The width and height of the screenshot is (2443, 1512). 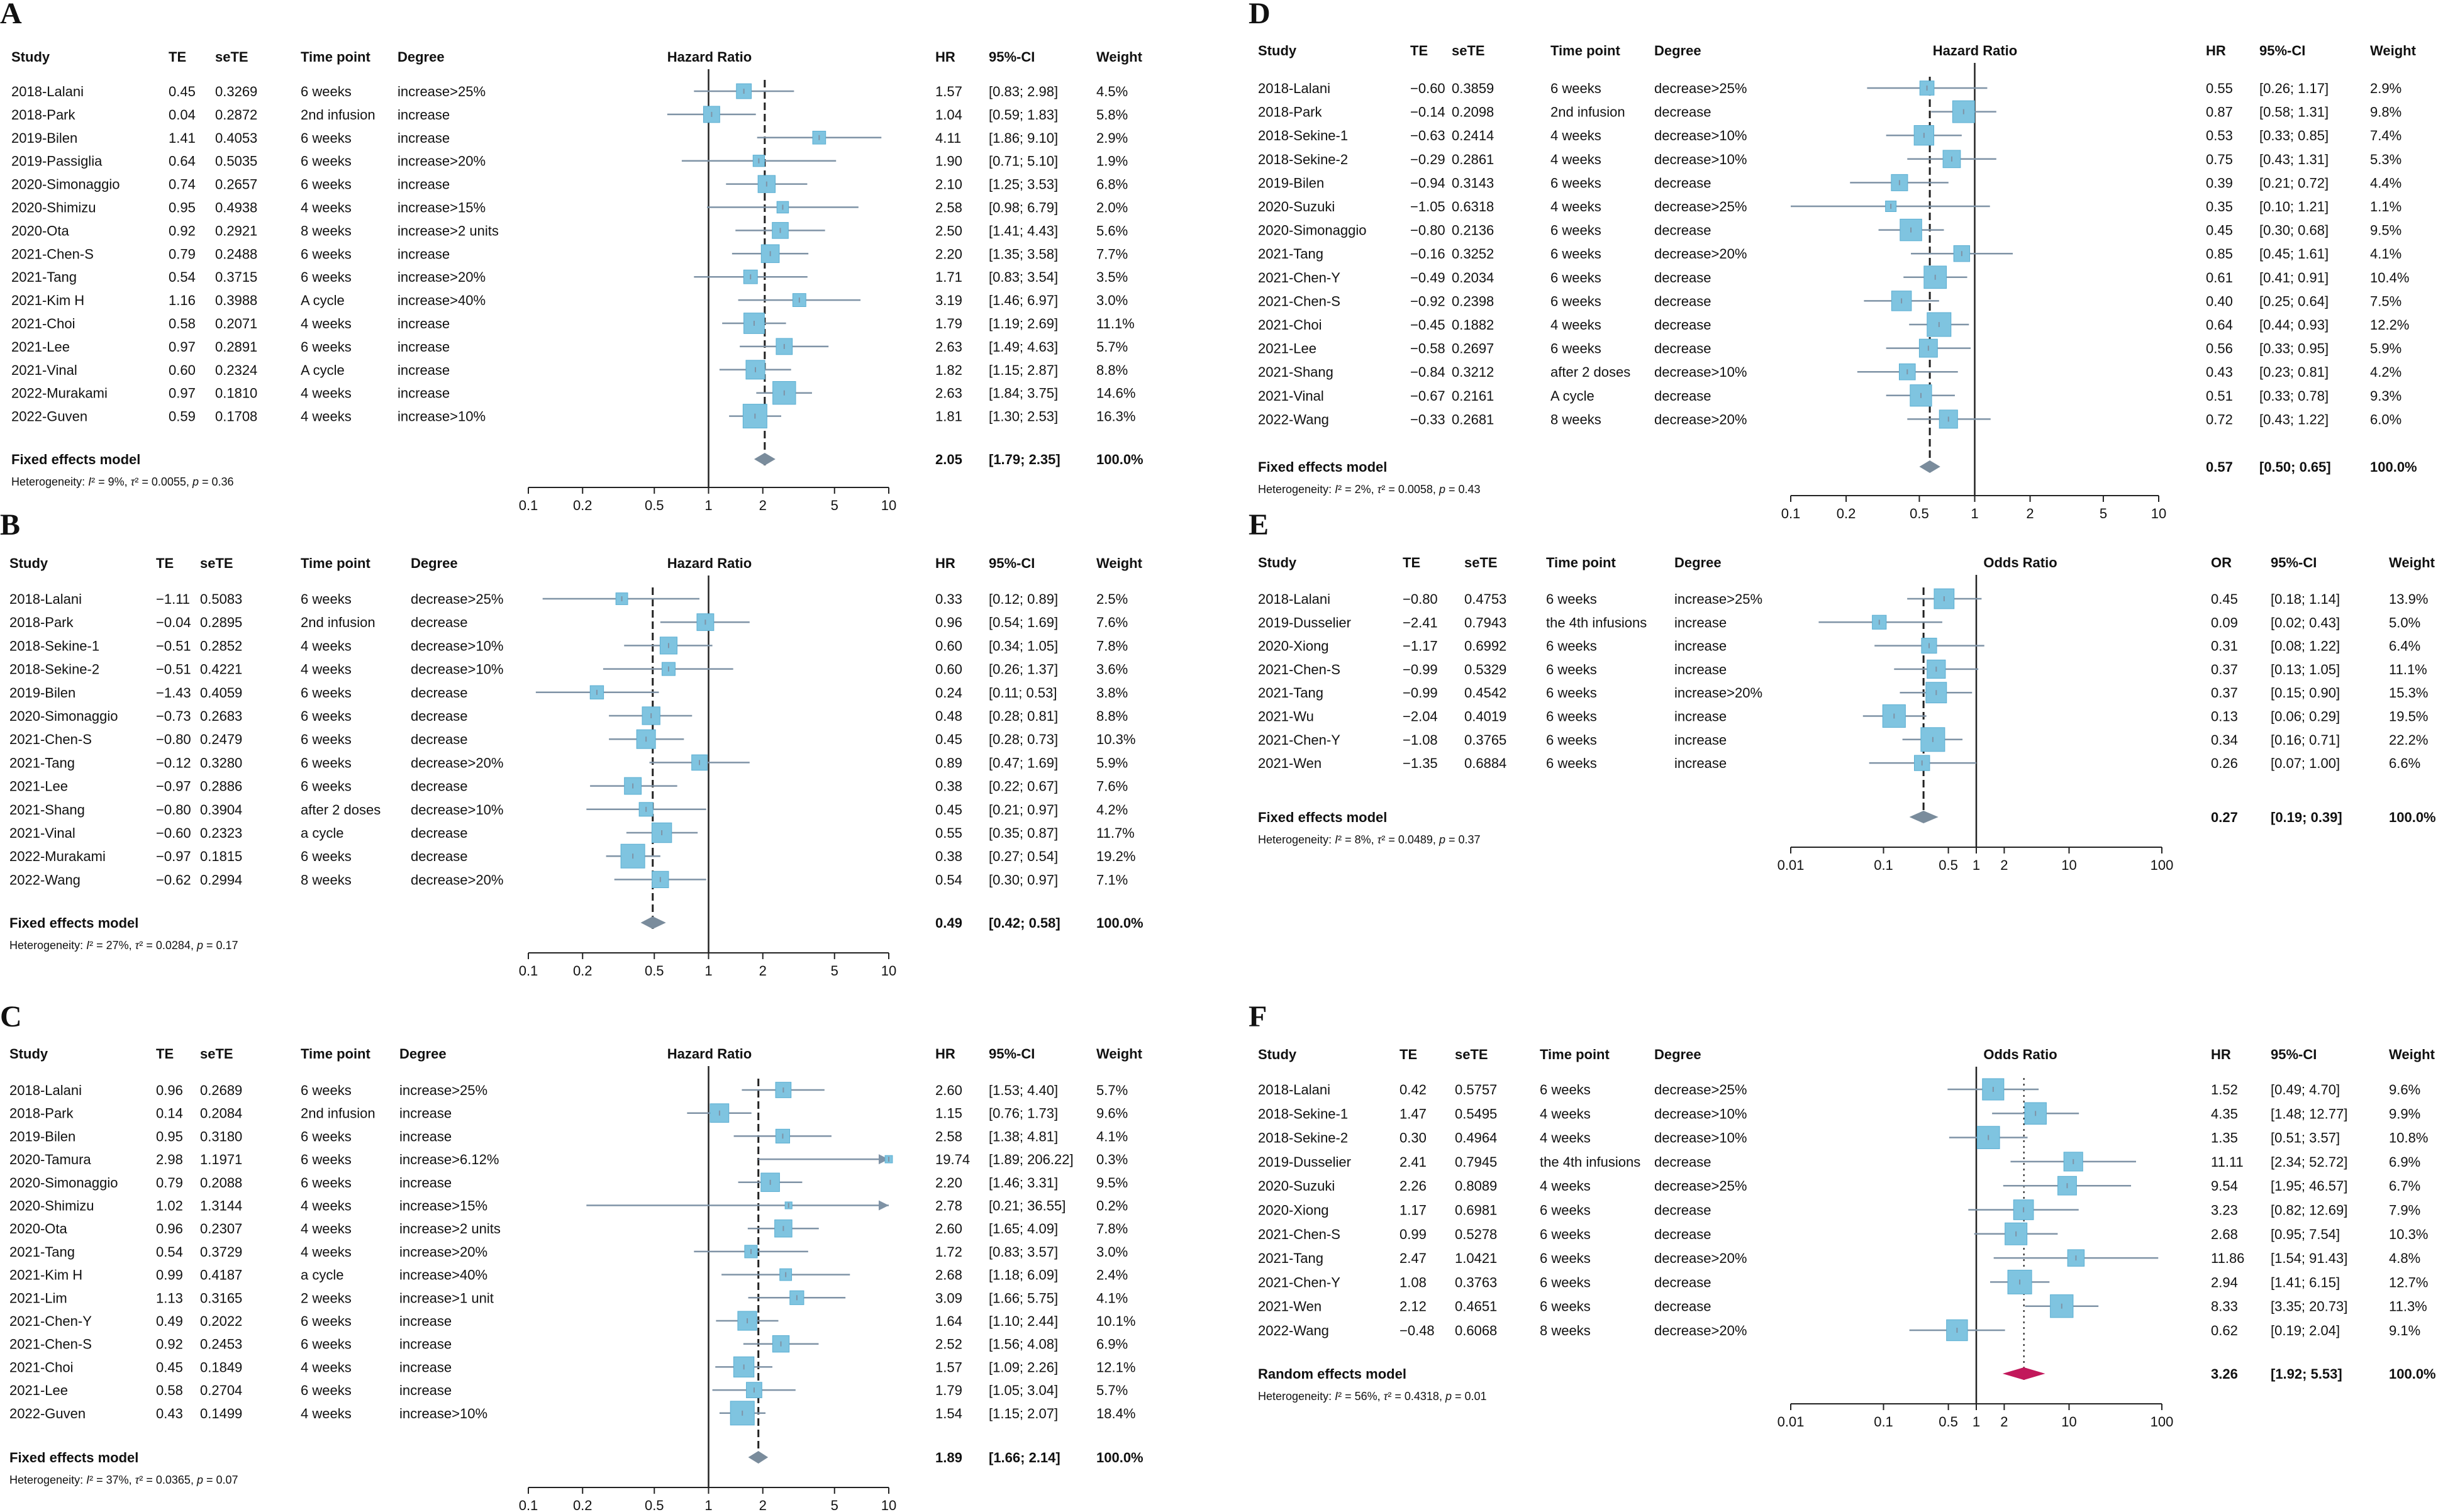 What do you see at coordinates (2385, 112) in the screenshot?
I see `weight-value: 9.8%` at bounding box center [2385, 112].